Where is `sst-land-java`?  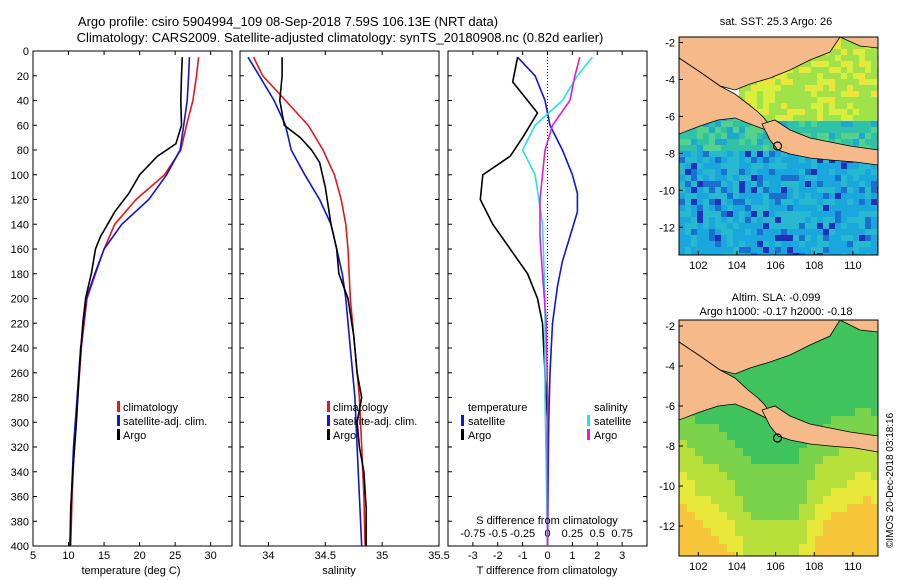 sst-land-java is located at coordinates (819, 142).